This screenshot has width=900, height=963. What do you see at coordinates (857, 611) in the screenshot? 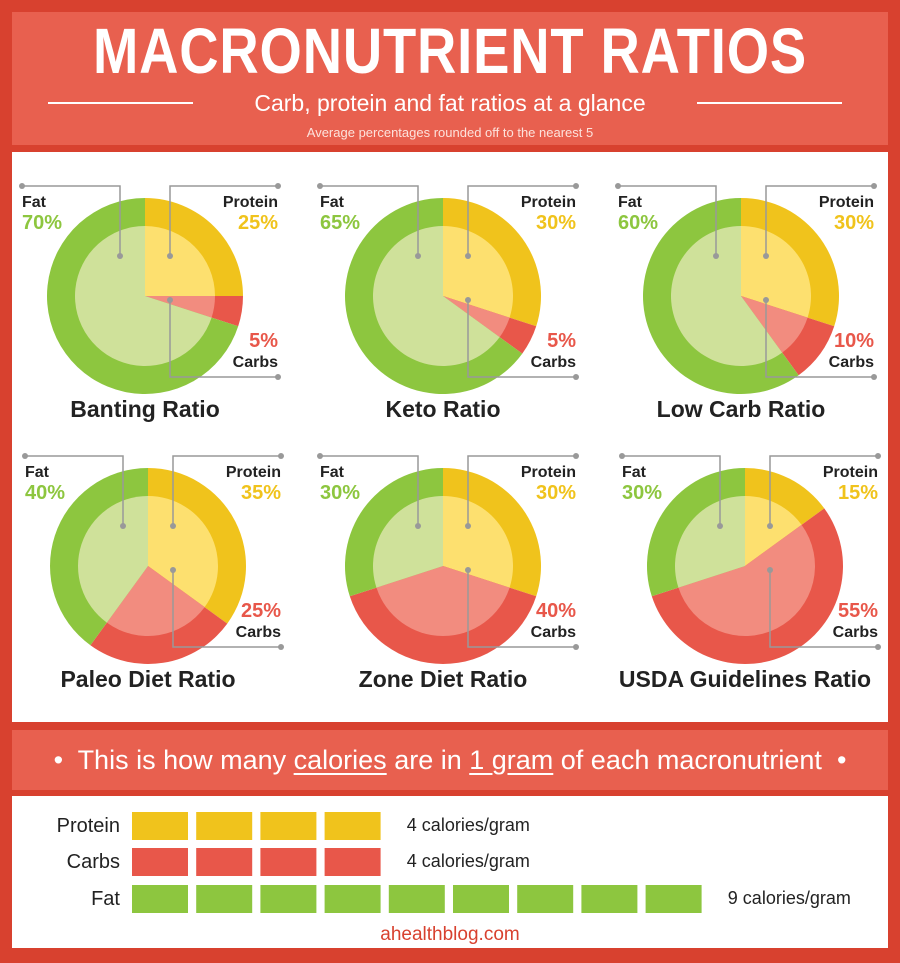
I see `carbs-percent: 55%` at bounding box center [857, 611].